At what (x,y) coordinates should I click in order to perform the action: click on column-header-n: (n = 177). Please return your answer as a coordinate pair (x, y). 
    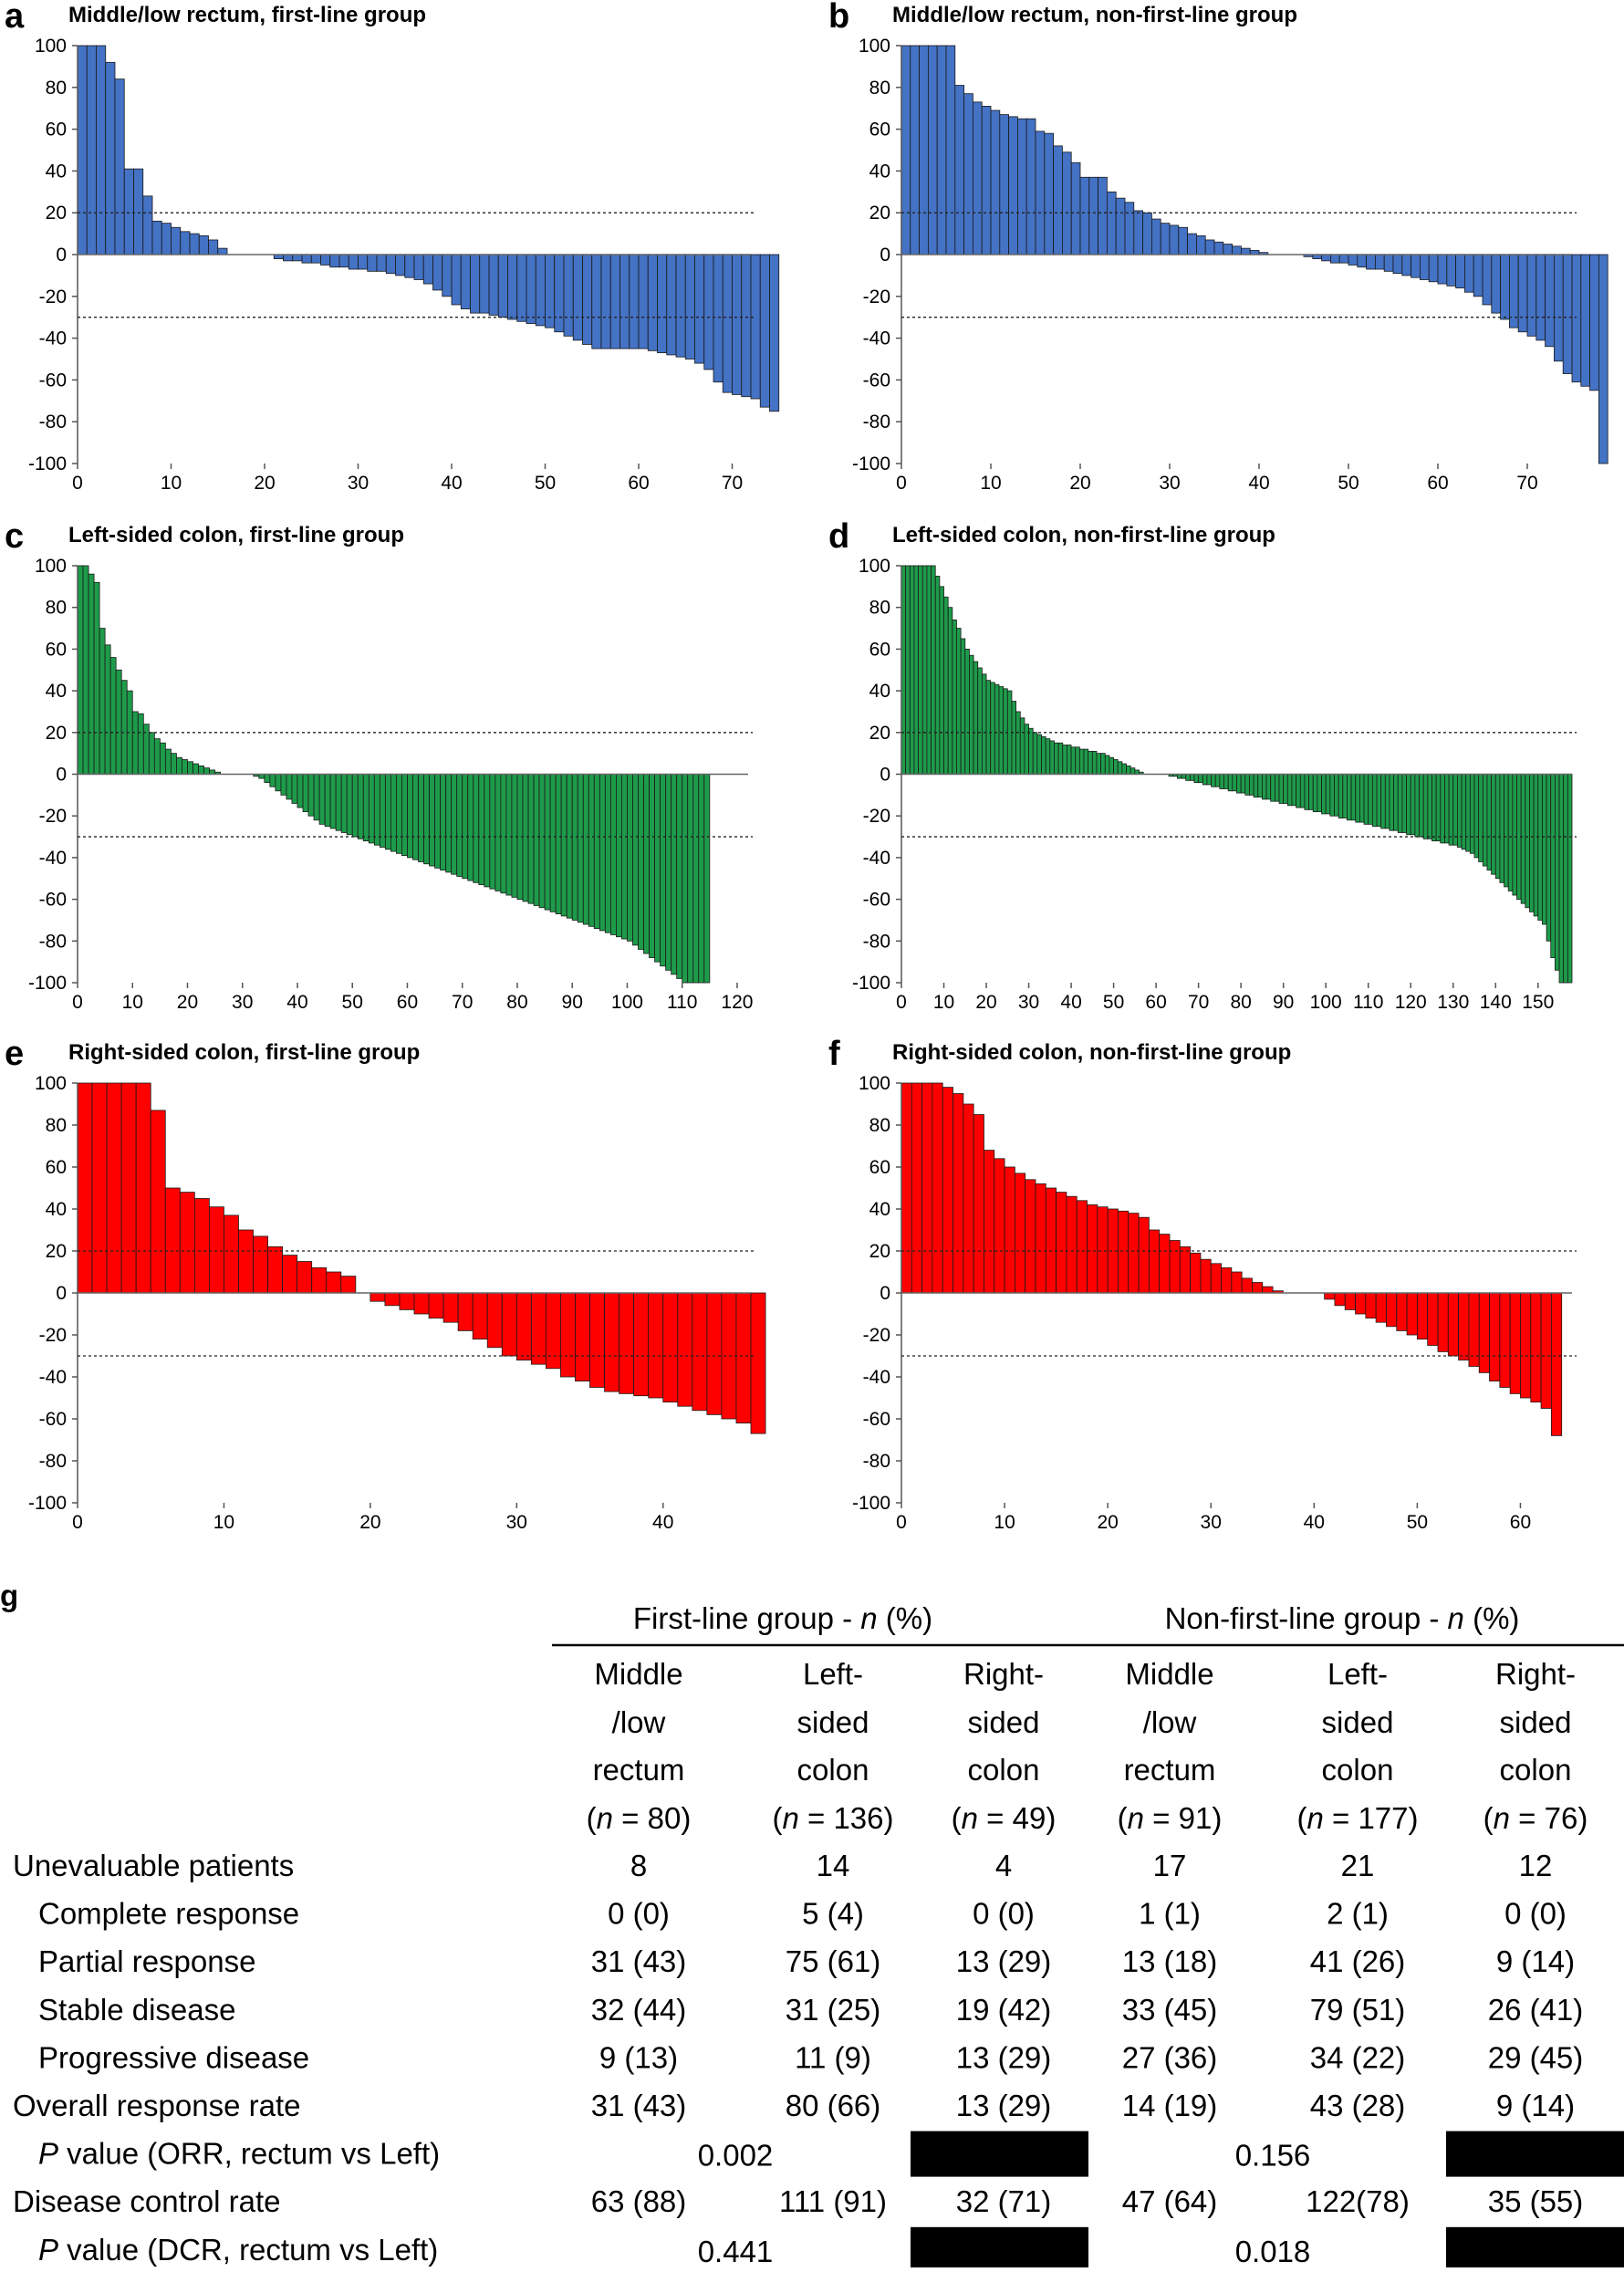
    Looking at the image, I should click on (1357, 1818).